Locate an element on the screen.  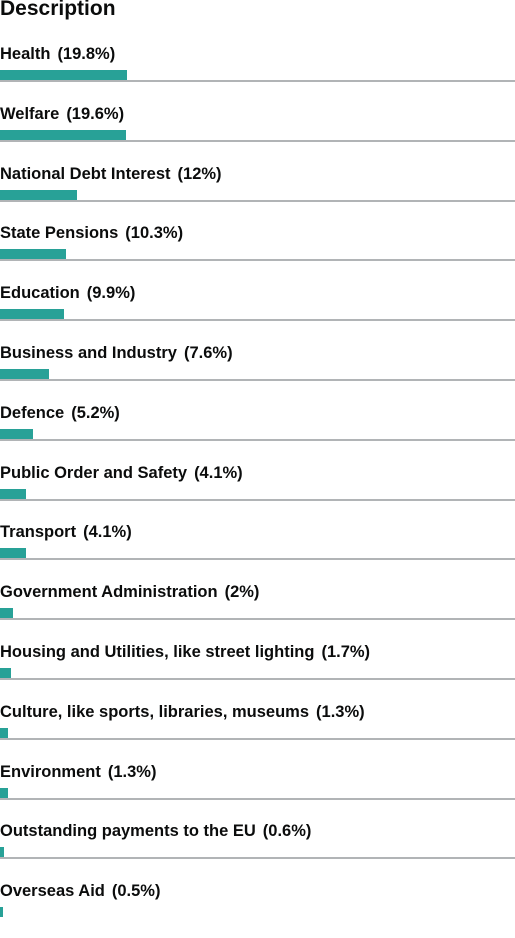
bar-label: Environment (1.3%) is located at coordinates (78, 772).